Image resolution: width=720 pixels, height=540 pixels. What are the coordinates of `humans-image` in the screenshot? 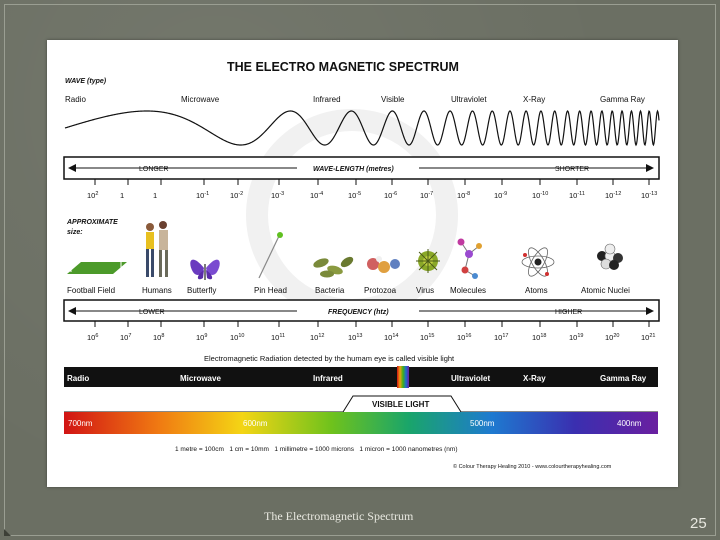 It's located at (157, 249).